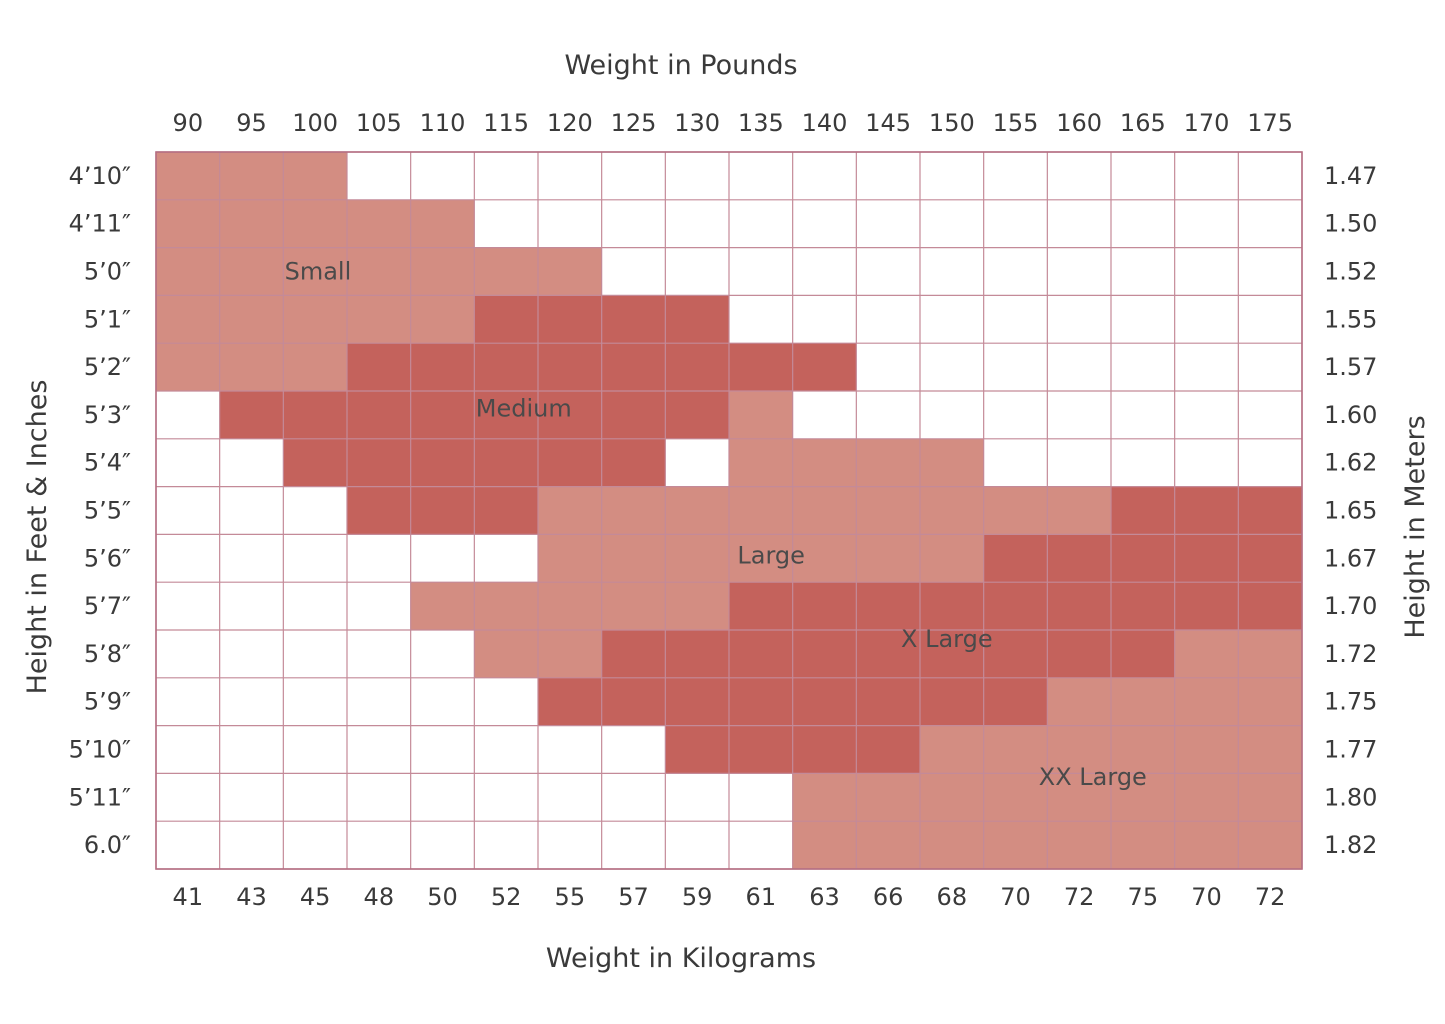  I want to click on tick-label-kg: 59, so click(697, 897).